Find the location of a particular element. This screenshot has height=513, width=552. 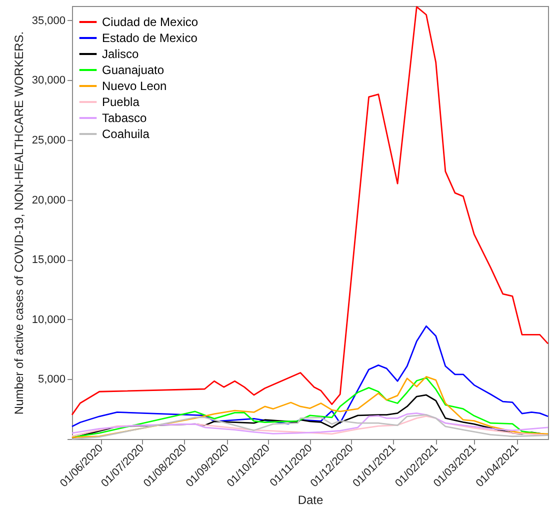

y-tick-label: 20,000 is located at coordinates (49, 200).